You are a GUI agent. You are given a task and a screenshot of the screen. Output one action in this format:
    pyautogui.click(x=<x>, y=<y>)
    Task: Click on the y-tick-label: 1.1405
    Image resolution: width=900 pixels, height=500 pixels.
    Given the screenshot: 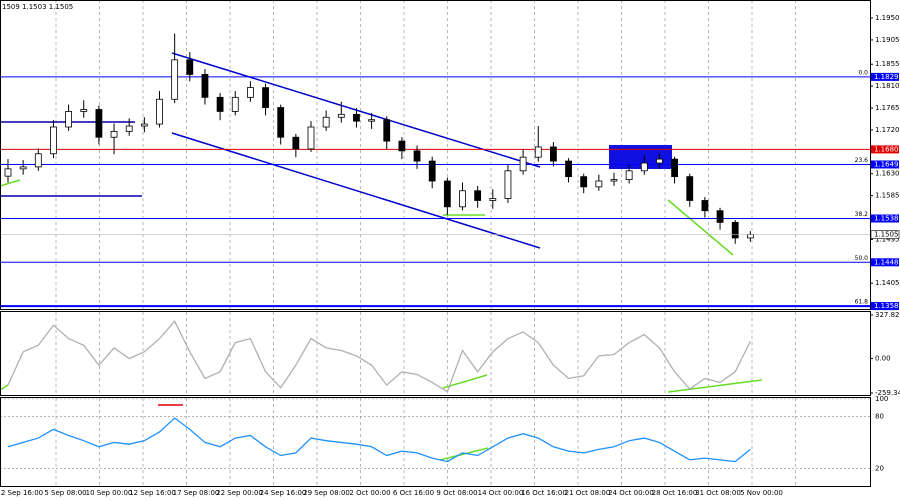 What is the action you would take?
    pyautogui.click(x=887, y=283)
    